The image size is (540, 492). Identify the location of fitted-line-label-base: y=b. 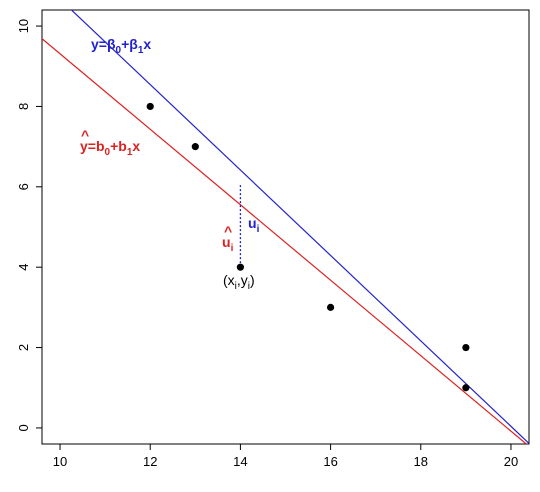
(92, 146).